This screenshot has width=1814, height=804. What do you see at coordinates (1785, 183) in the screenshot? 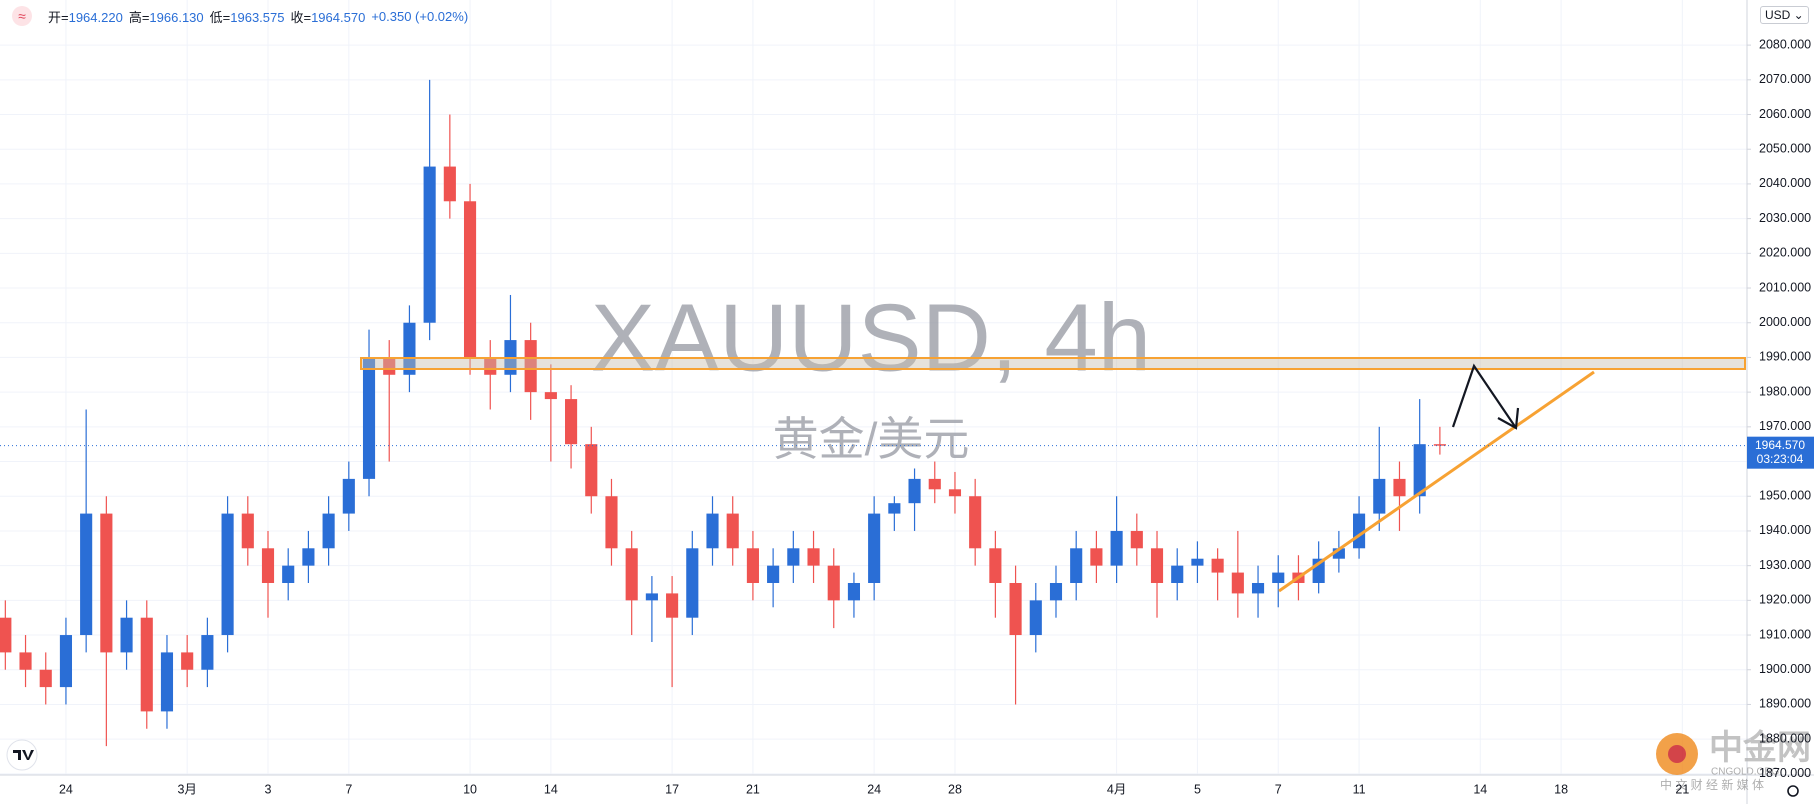
I see `y-tick-label: 2040.000` at bounding box center [1785, 183].